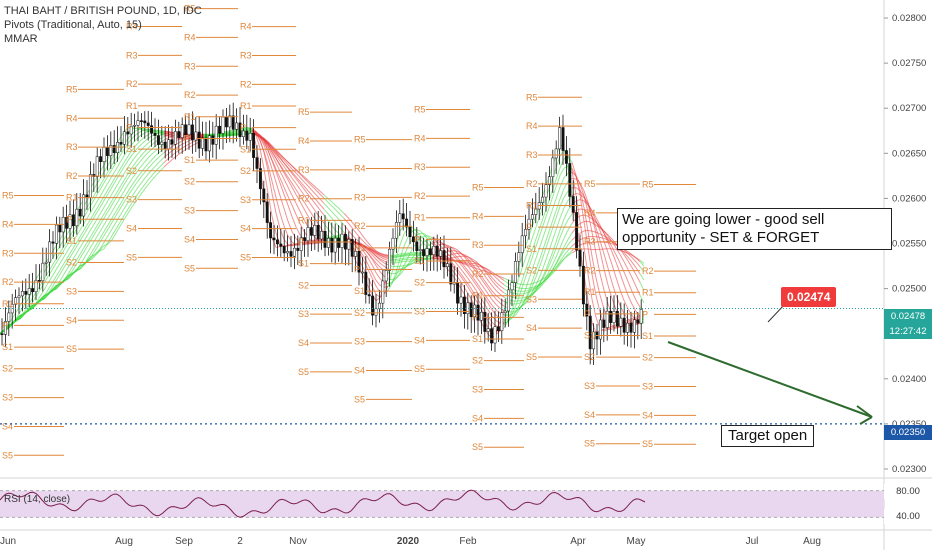  Describe the element at coordinates (103, 11) in the screenshot. I see `symbol-title: THAI BAHT / BRITISH POUND, 1D, IDC` at that location.